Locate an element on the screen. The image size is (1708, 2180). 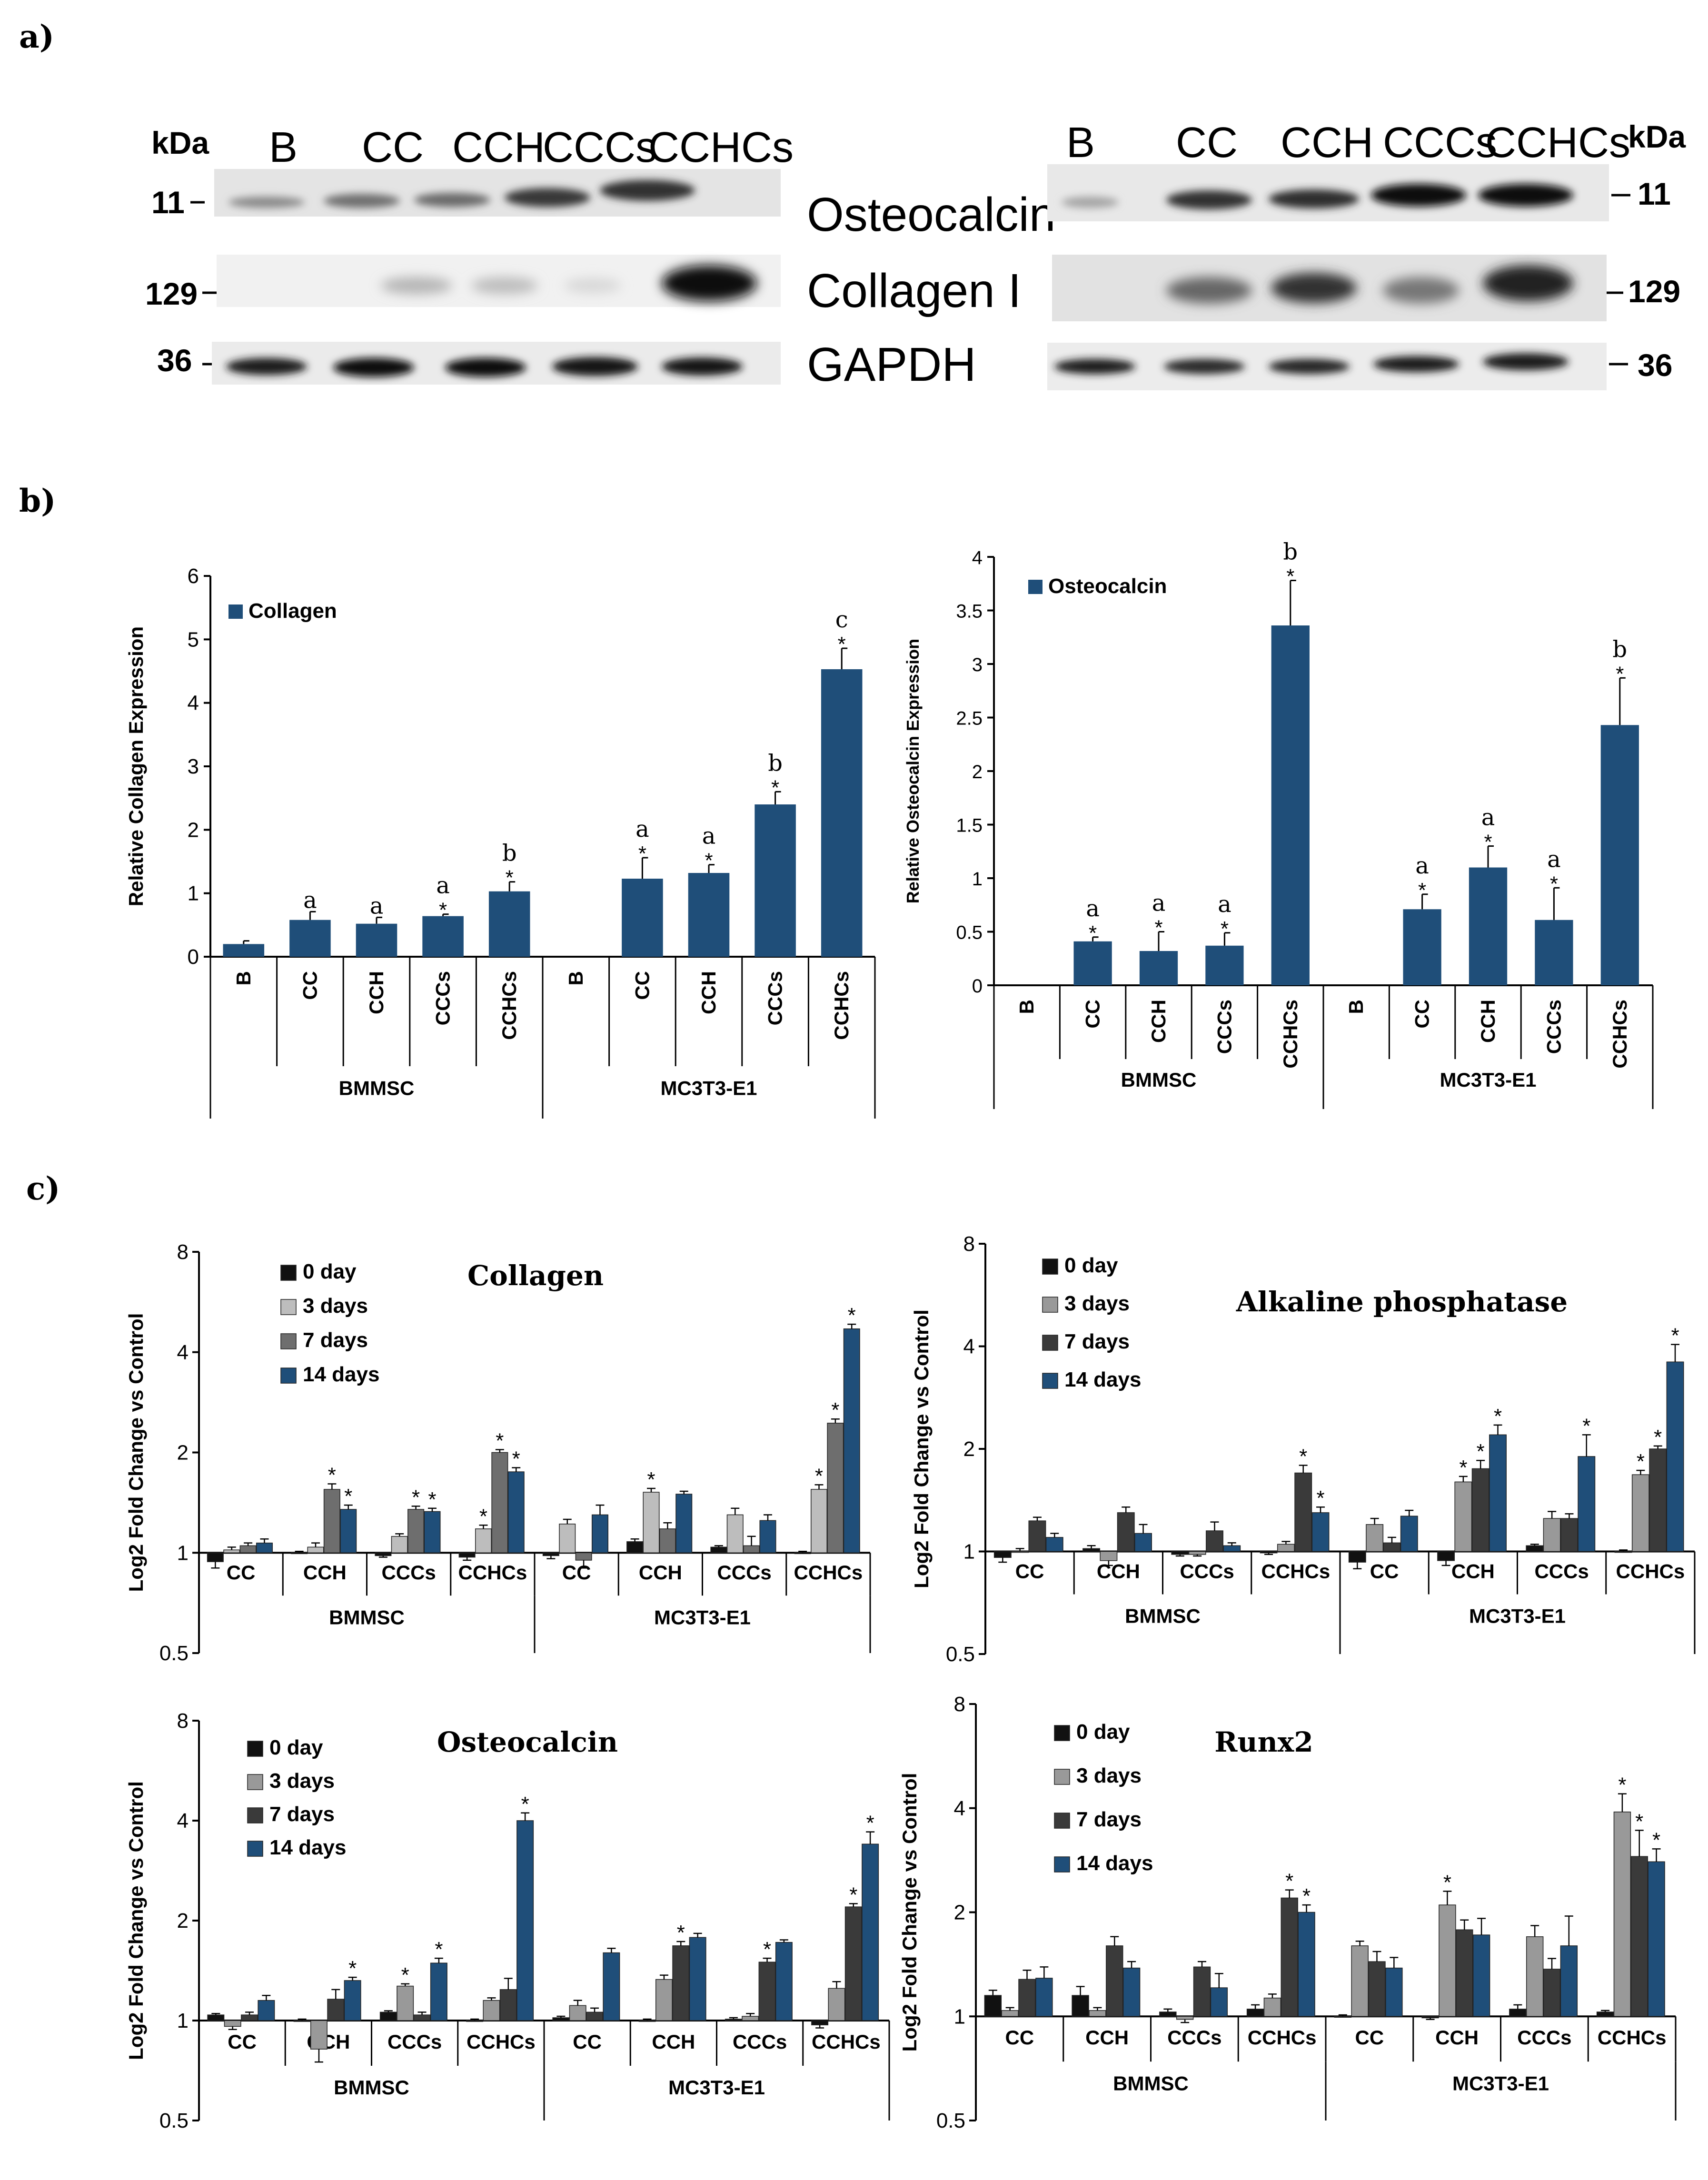
y-tick-label: 6 is located at coordinates (193, 577).